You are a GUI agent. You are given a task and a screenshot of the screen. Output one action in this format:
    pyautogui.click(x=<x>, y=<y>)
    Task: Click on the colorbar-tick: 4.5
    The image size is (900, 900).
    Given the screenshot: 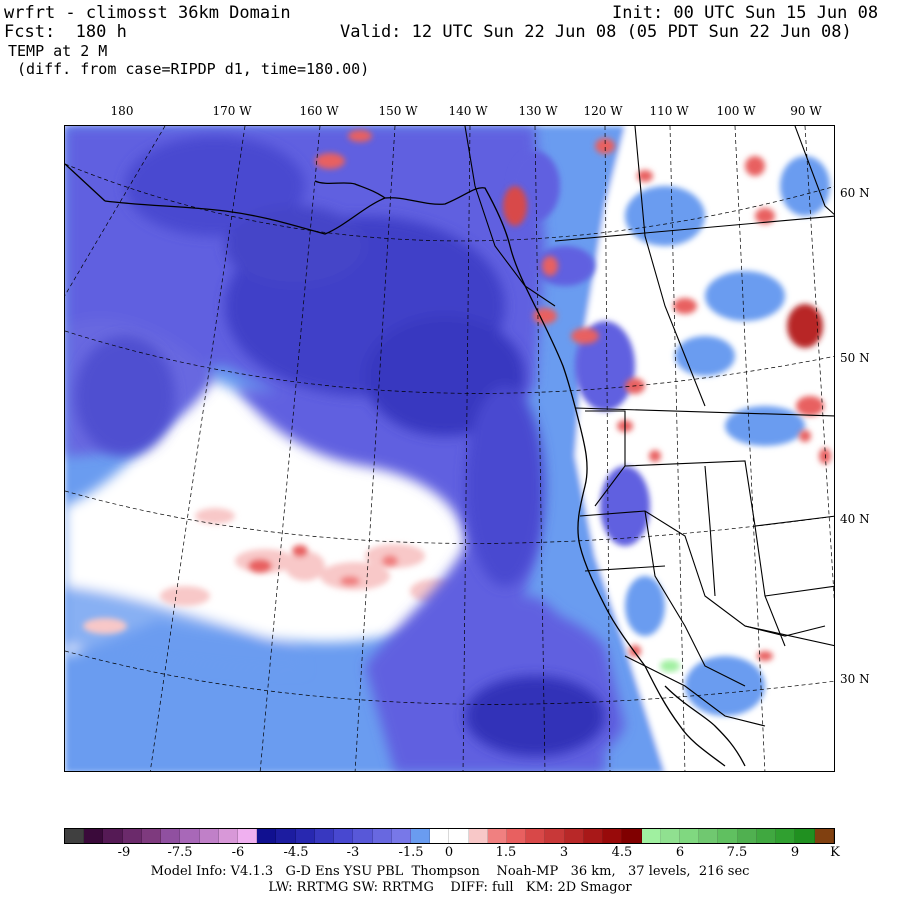 What is the action you would take?
    pyautogui.click(x=622, y=852)
    